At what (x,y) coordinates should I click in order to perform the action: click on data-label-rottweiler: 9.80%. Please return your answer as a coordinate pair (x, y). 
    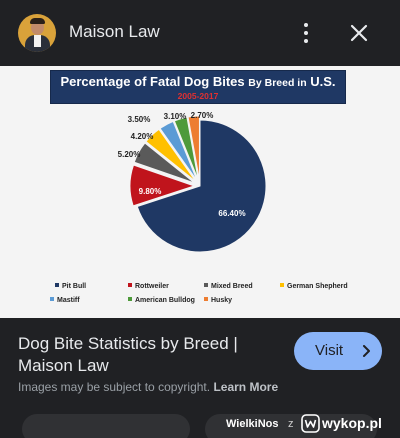
    Looking at the image, I should click on (150, 191).